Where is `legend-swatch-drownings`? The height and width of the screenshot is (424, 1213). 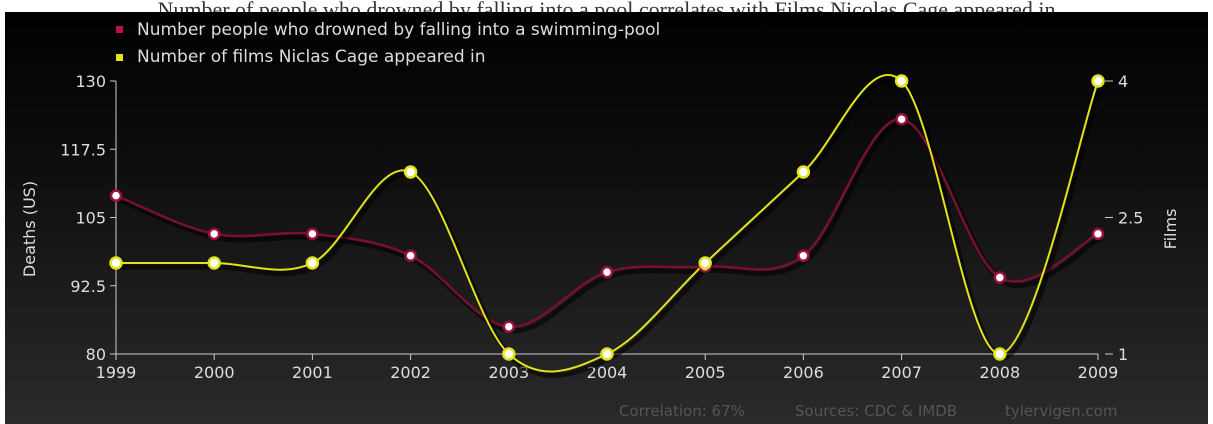 legend-swatch-drownings is located at coordinates (119, 29).